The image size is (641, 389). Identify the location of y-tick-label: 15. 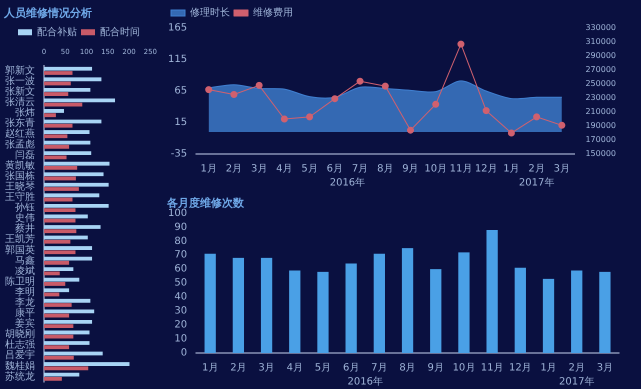
(181, 122).